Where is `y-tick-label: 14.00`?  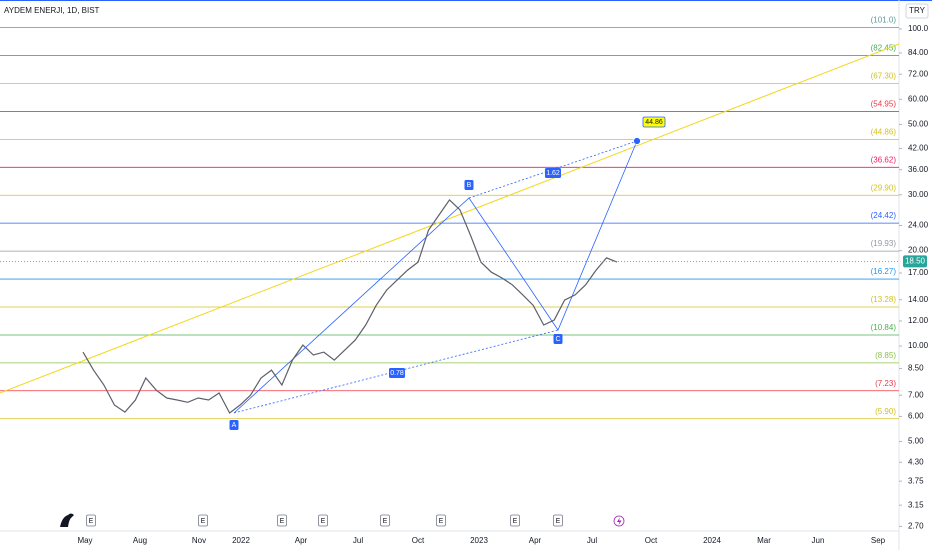 y-tick-label: 14.00 is located at coordinates (918, 299).